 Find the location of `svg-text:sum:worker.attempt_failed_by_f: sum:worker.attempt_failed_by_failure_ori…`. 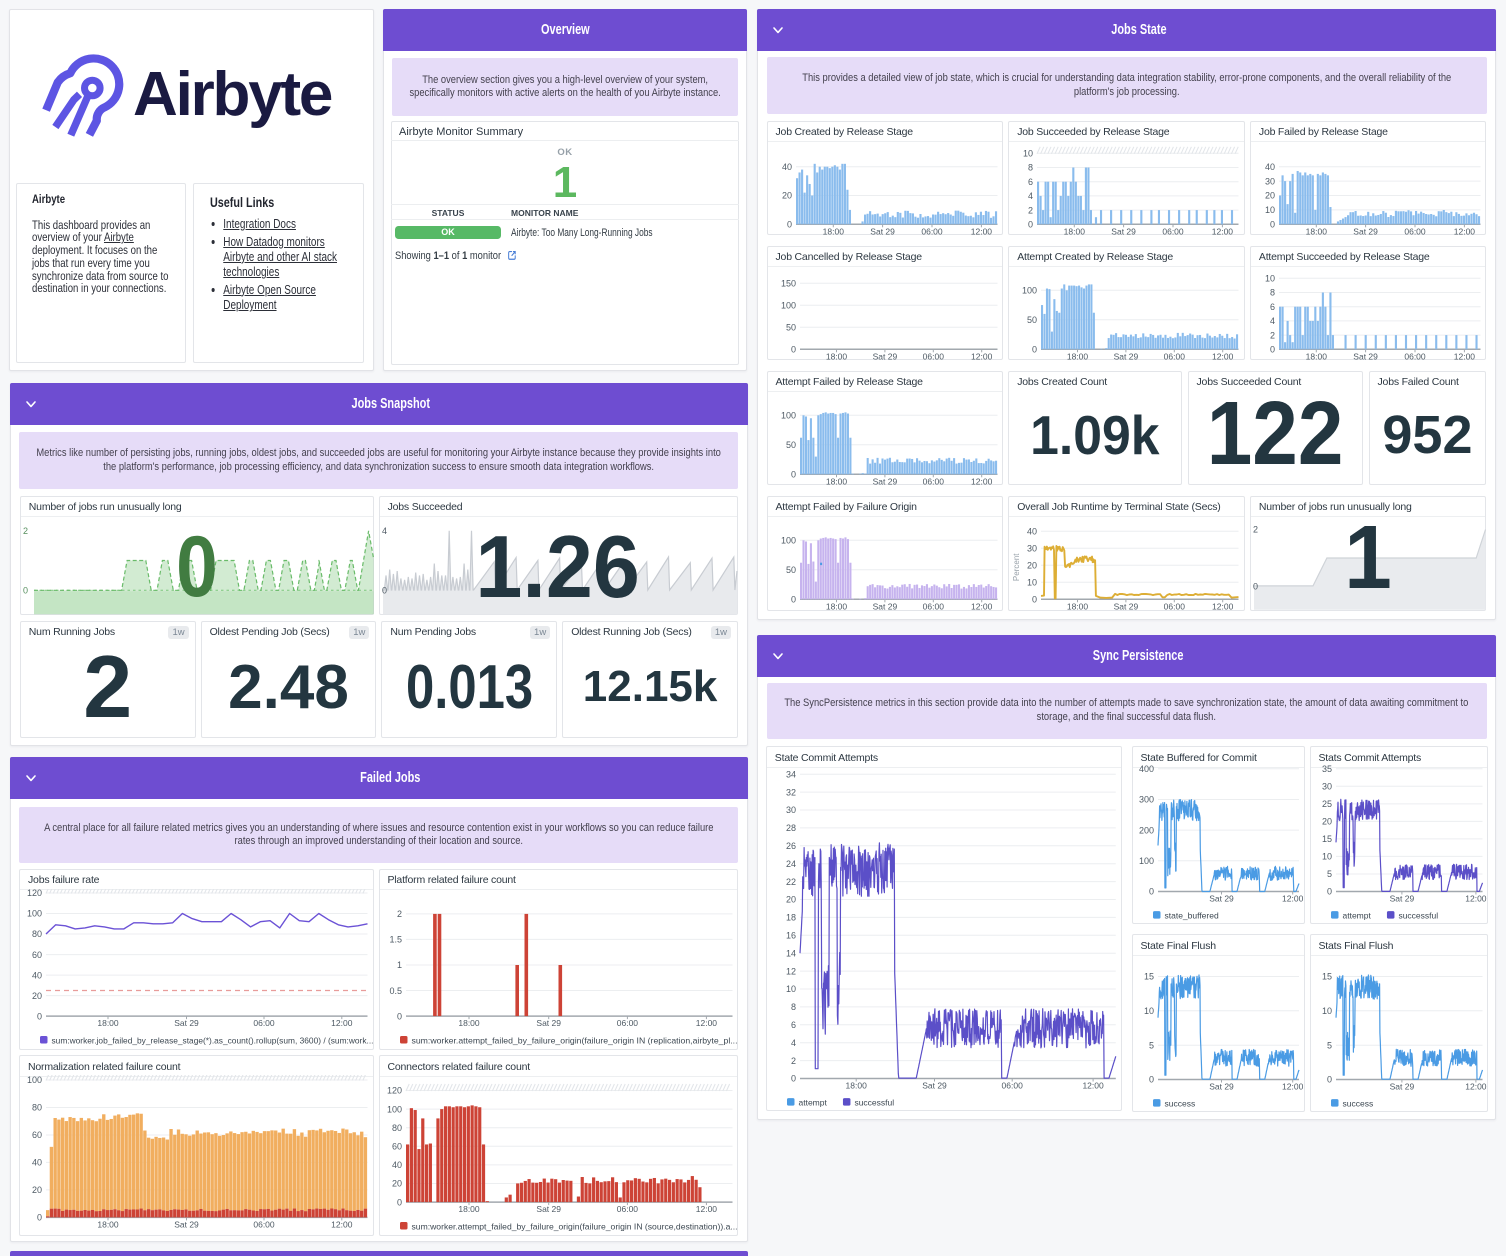

svg-text:sum:worker.attempt_failed_by_f: sum:worker.attempt_failed_by_failure_ori… is located at coordinates (574, 1040).